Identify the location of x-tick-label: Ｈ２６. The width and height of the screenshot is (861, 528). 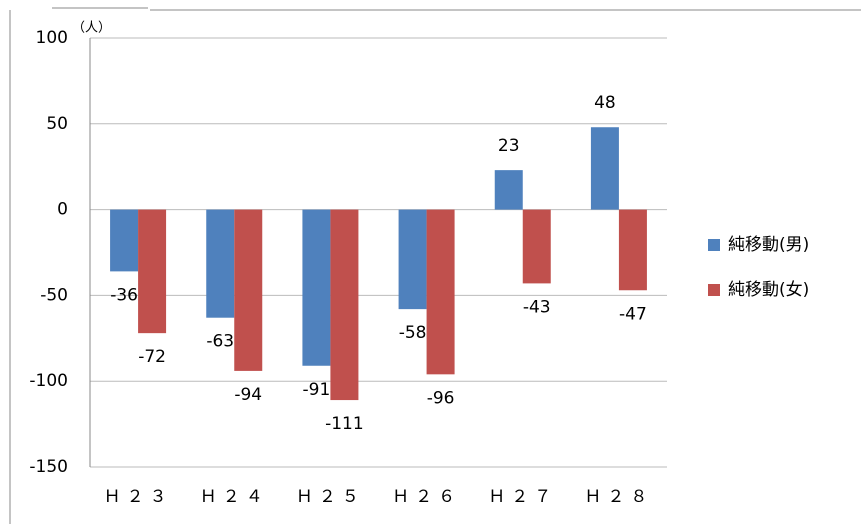
(426, 497).